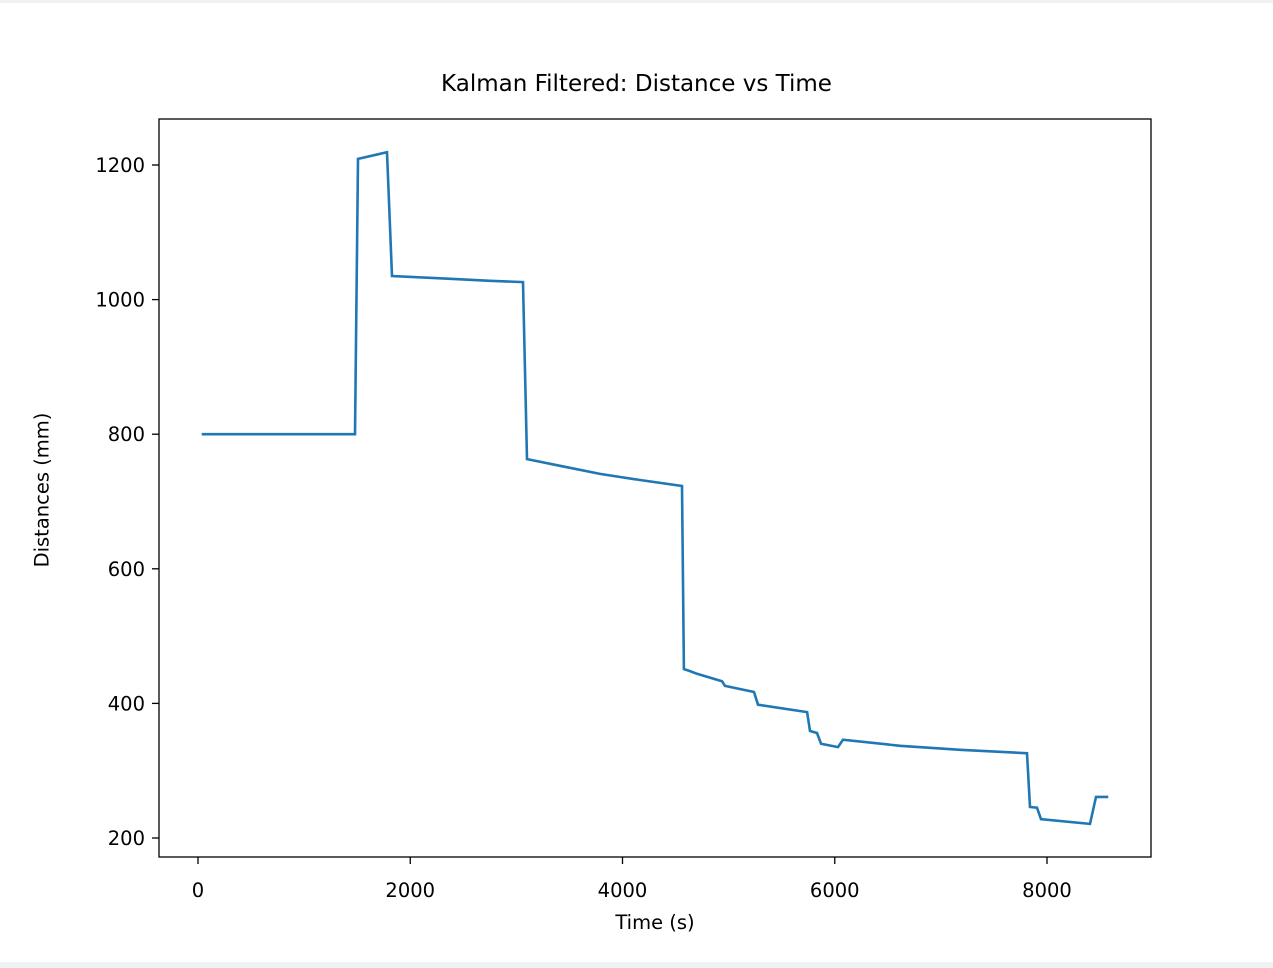 The height and width of the screenshot is (968, 1273). What do you see at coordinates (410, 890) in the screenshot?
I see `x-tick-label: 2000` at bounding box center [410, 890].